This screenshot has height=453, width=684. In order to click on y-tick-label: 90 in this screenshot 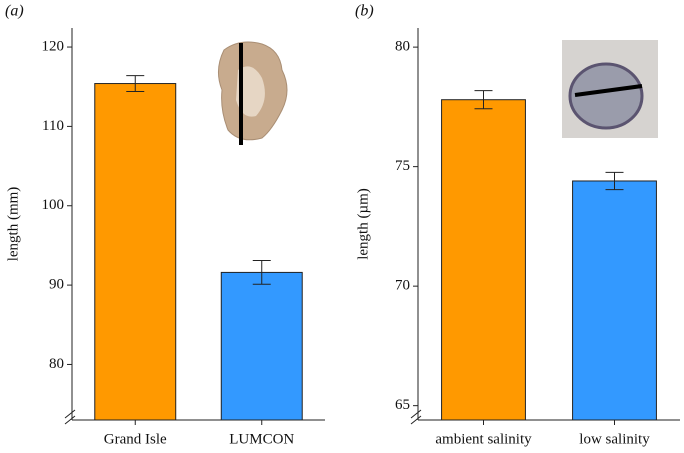, I will do `click(56, 285)`.